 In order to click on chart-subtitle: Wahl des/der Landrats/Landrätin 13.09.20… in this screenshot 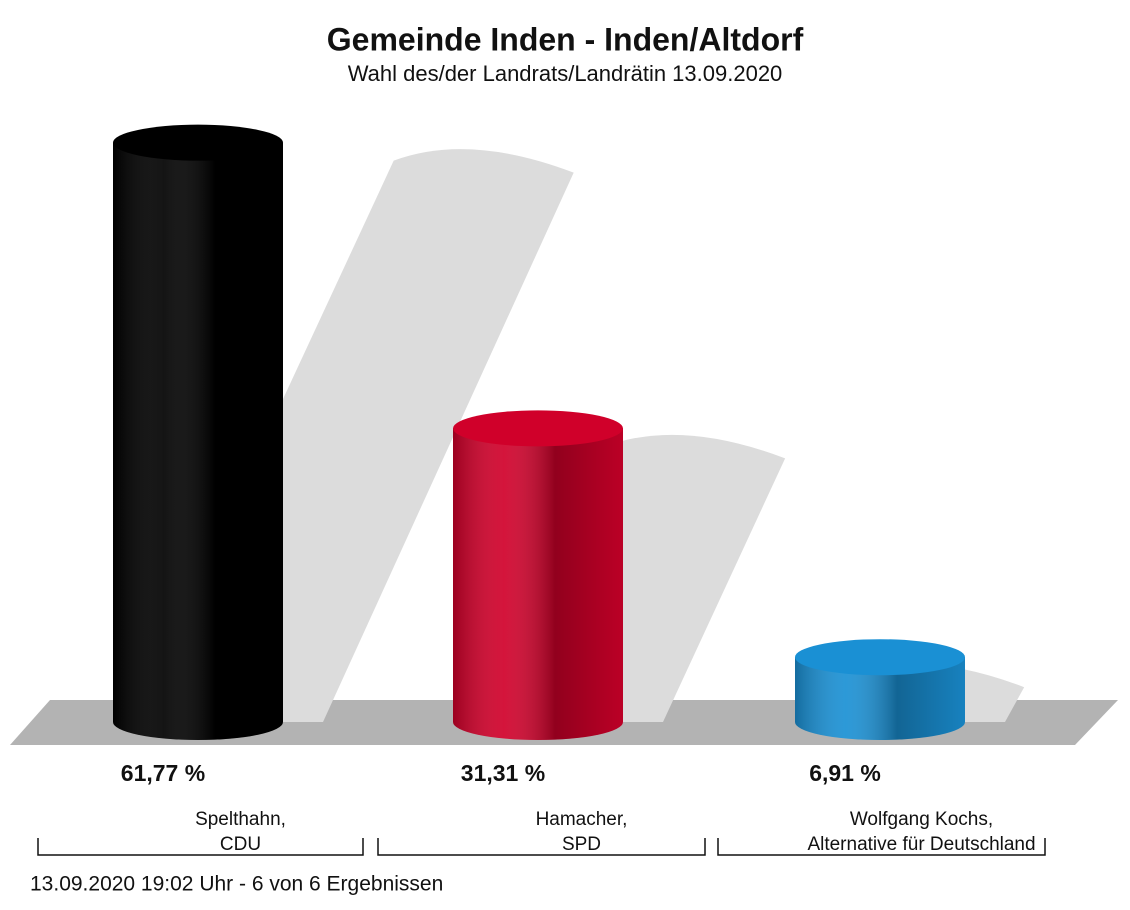, I will do `click(565, 73)`.